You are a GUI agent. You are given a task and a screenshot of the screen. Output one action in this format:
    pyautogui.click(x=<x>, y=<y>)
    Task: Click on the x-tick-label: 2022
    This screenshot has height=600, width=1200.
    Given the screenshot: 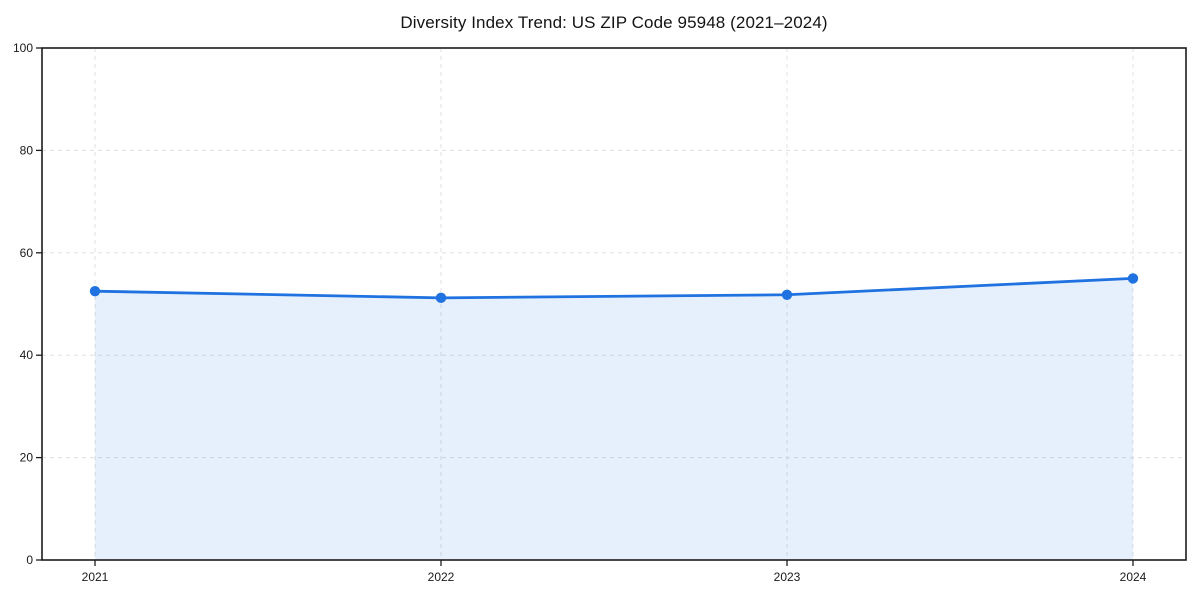 What is the action you would take?
    pyautogui.click(x=441, y=577)
    